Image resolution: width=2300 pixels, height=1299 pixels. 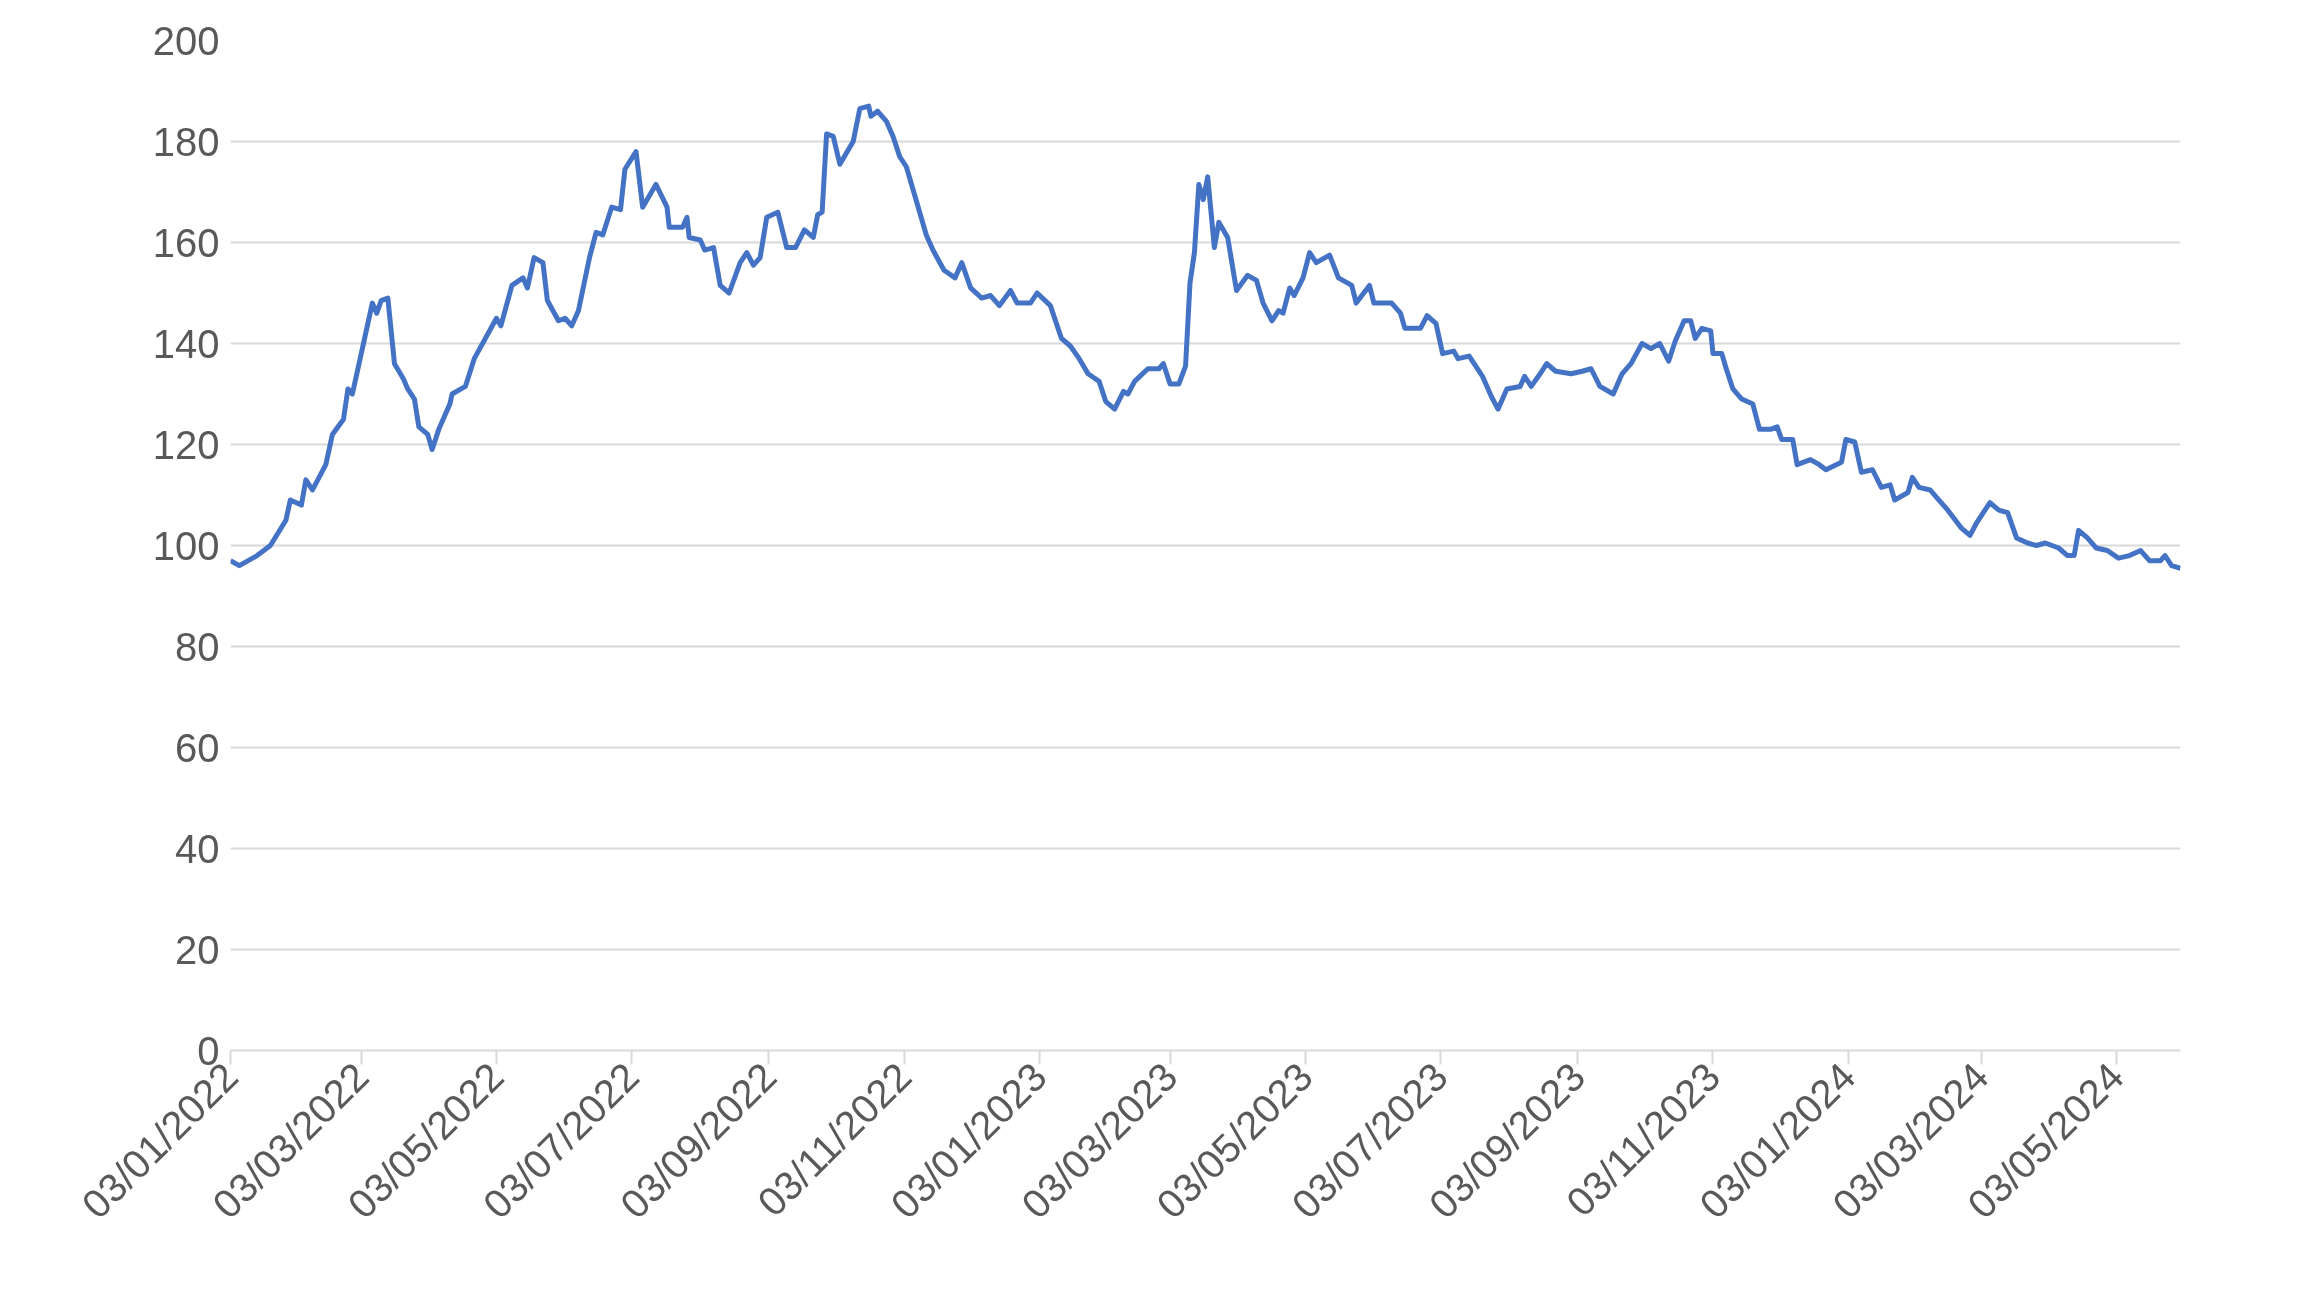 What do you see at coordinates (186, 343) in the screenshot?
I see `y-tick-label: 140` at bounding box center [186, 343].